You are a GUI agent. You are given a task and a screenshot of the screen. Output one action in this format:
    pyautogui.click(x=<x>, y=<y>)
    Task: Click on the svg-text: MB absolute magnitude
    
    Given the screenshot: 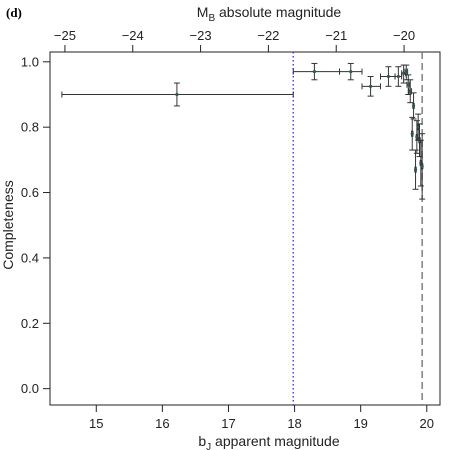 What is the action you would take?
    pyautogui.click(x=269, y=14)
    